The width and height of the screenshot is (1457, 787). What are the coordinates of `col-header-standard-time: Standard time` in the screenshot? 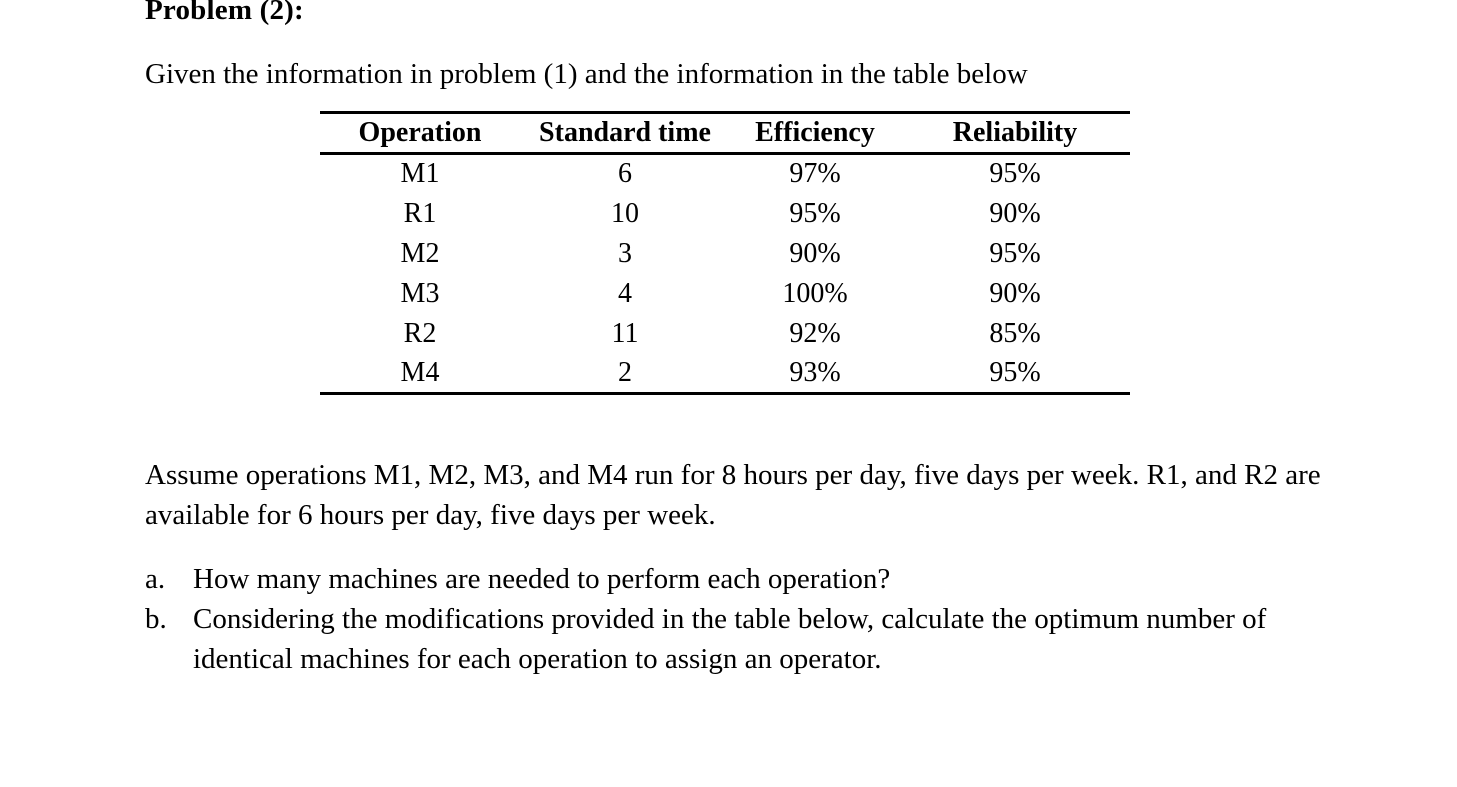 It's located at (625, 133).